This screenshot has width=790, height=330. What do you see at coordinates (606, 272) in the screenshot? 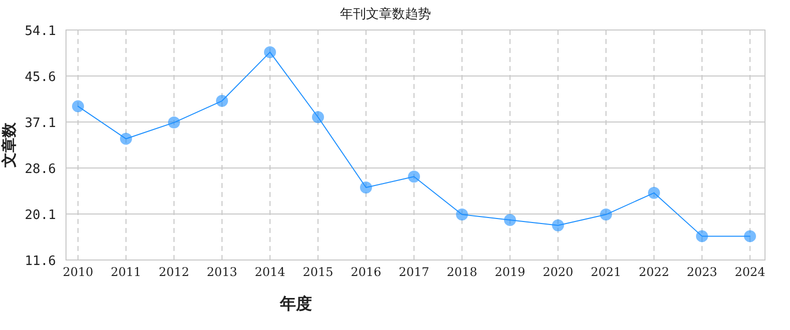
I see `x-tick-label: 2021` at bounding box center [606, 272].